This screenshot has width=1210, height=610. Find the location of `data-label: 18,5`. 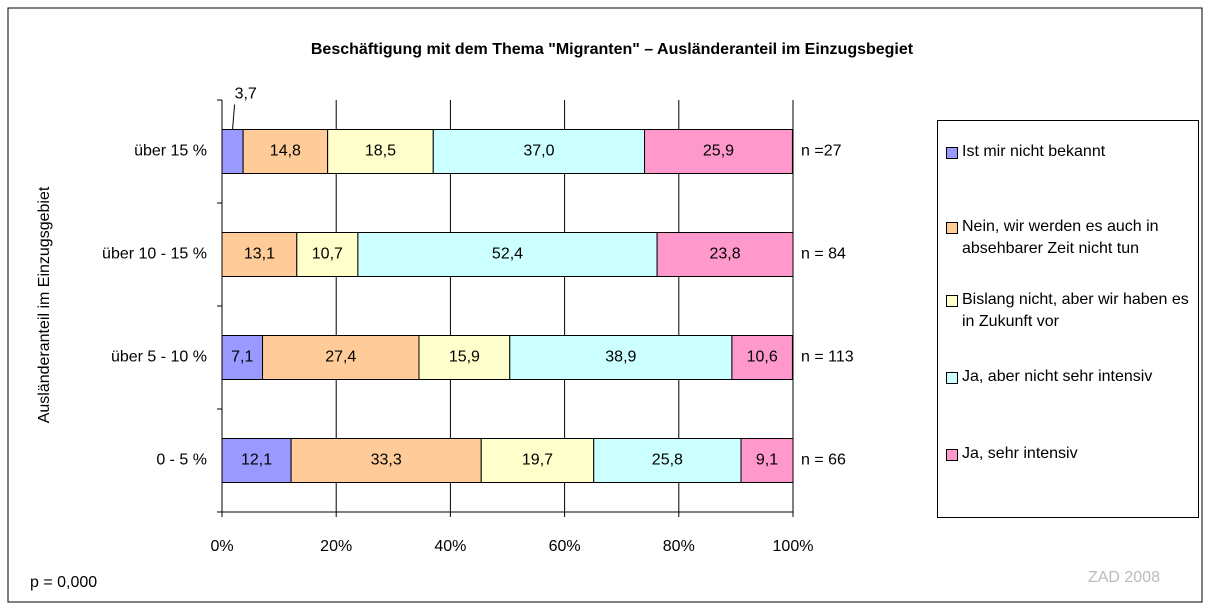

data-label: 18,5 is located at coordinates (380, 151).